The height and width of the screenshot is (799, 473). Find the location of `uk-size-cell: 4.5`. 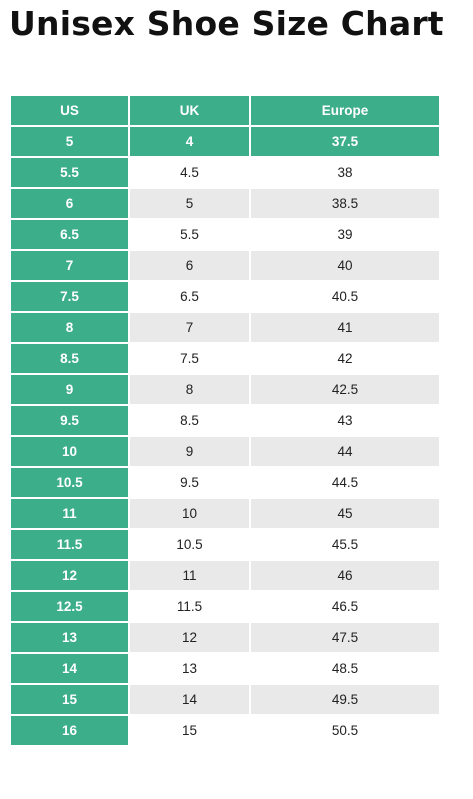

uk-size-cell: 4.5 is located at coordinates (189, 172).